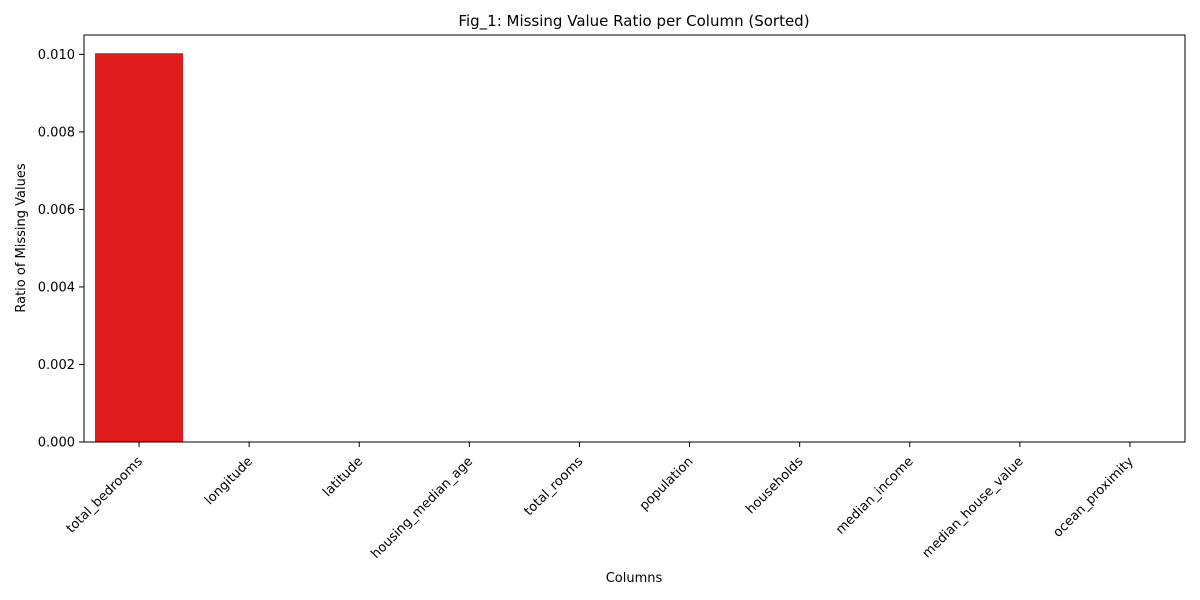 This screenshot has height=600, width=1200. What do you see at coordinates (56, 443) in the screenshot?
I see `y-tick-label: 0.000` at bounding box center [56, 443].